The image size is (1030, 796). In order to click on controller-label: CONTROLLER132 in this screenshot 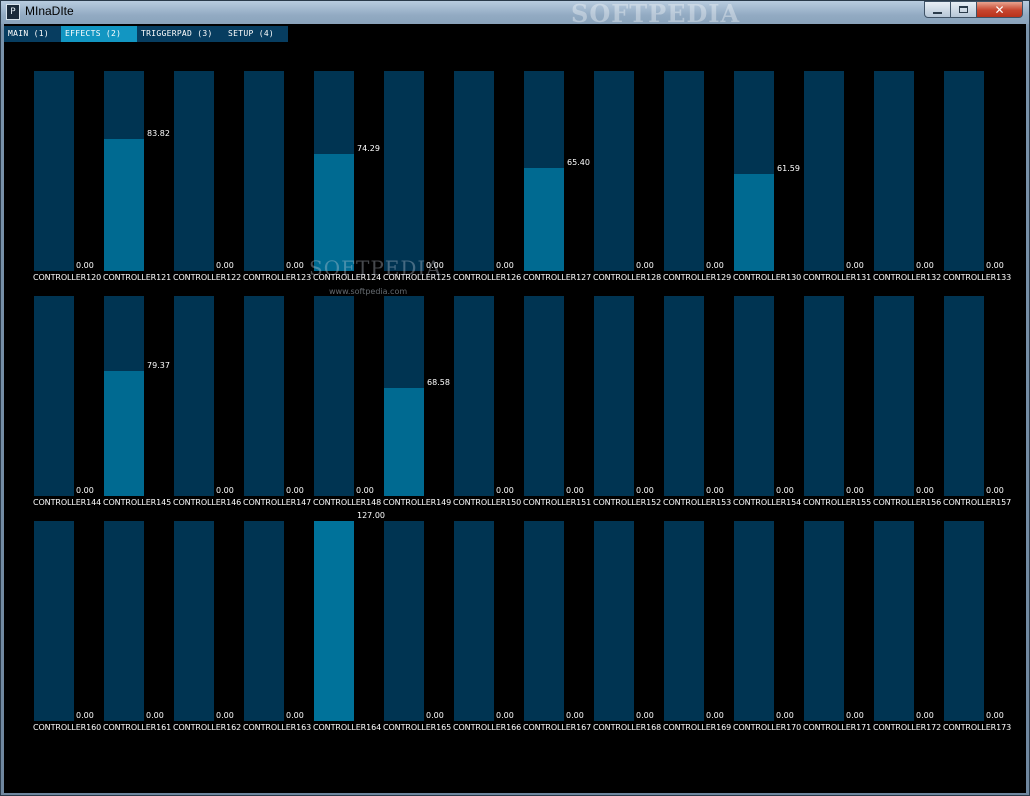, I will do `click(907, 277)`.